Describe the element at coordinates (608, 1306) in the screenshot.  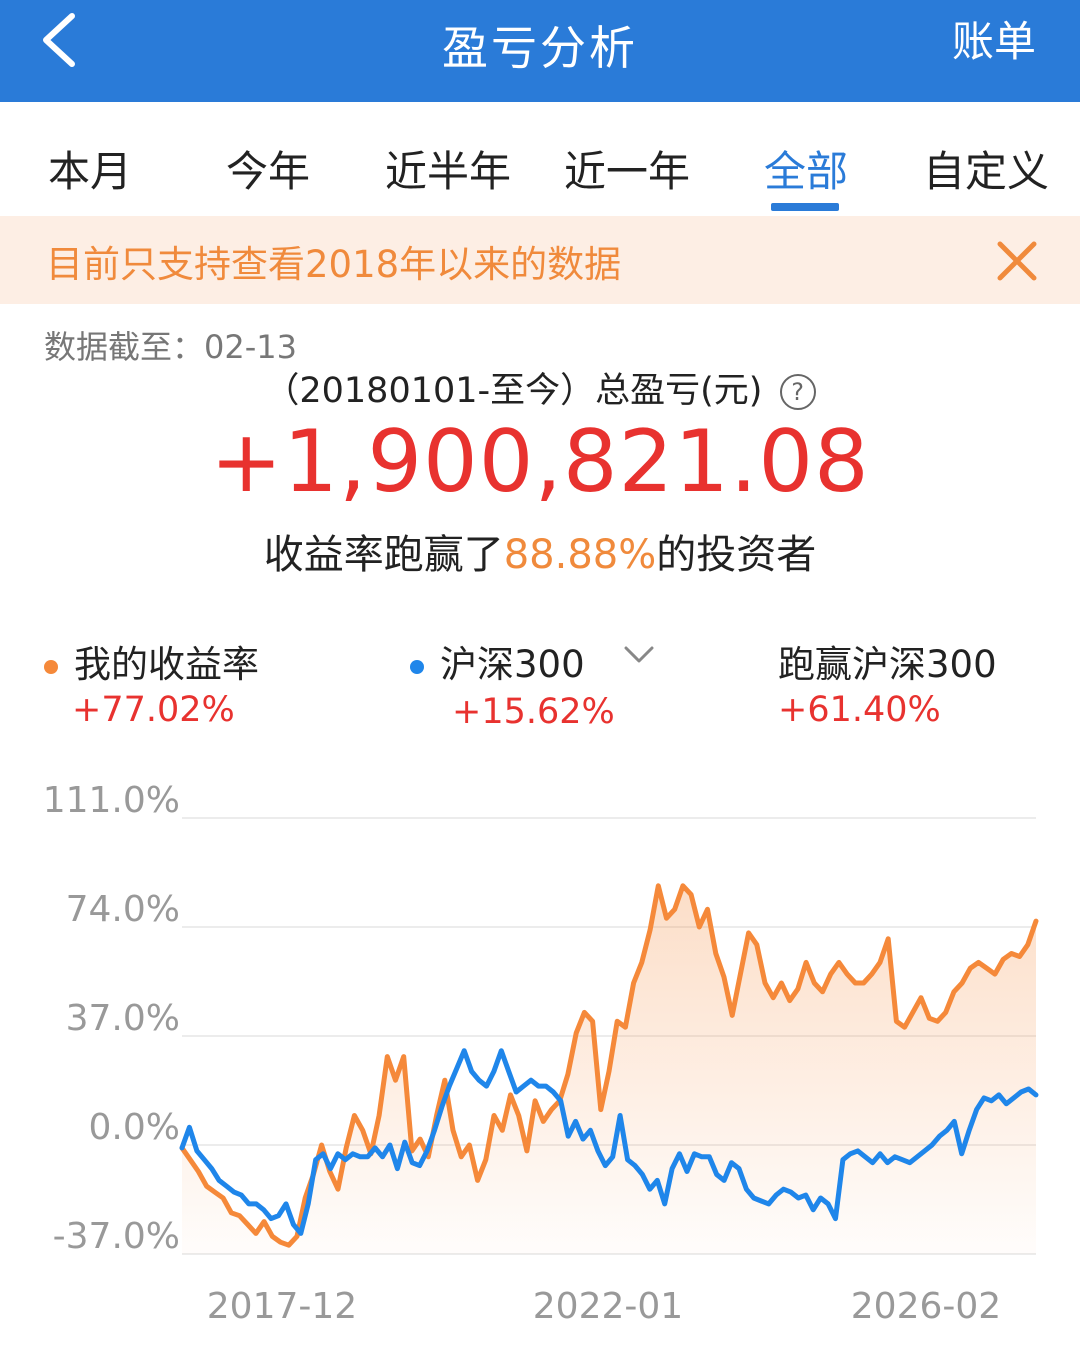
I see `x-tick-label: 2022-01` at that location.